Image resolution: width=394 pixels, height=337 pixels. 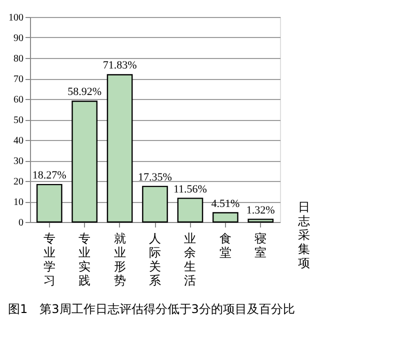 What do you see at coordinates (260, 246) in the screenshot?
I see `x-tick-label: 寝室` at bounding box center [260, 246].